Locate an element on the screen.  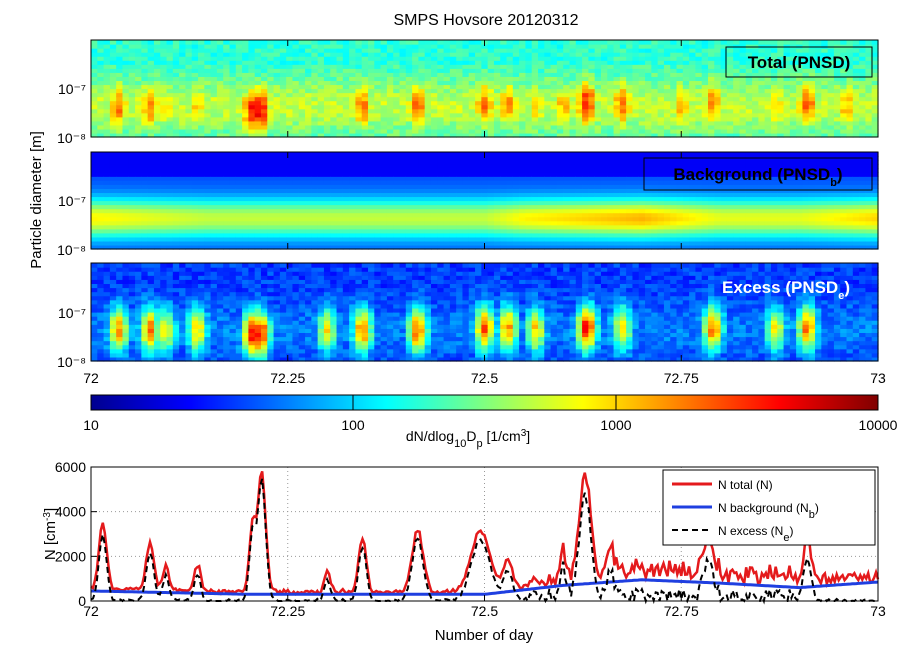
y-tick-label: 2000 is located at coordinates (70, 556).